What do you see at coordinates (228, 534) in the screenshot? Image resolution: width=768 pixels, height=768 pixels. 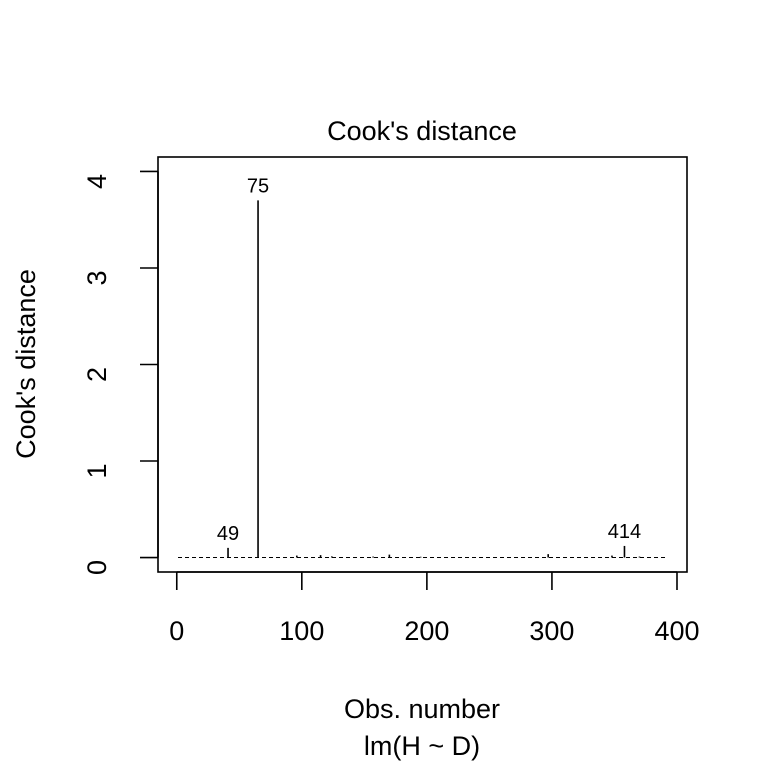 I see `point-label: 49` at bounding box center [228, 534].